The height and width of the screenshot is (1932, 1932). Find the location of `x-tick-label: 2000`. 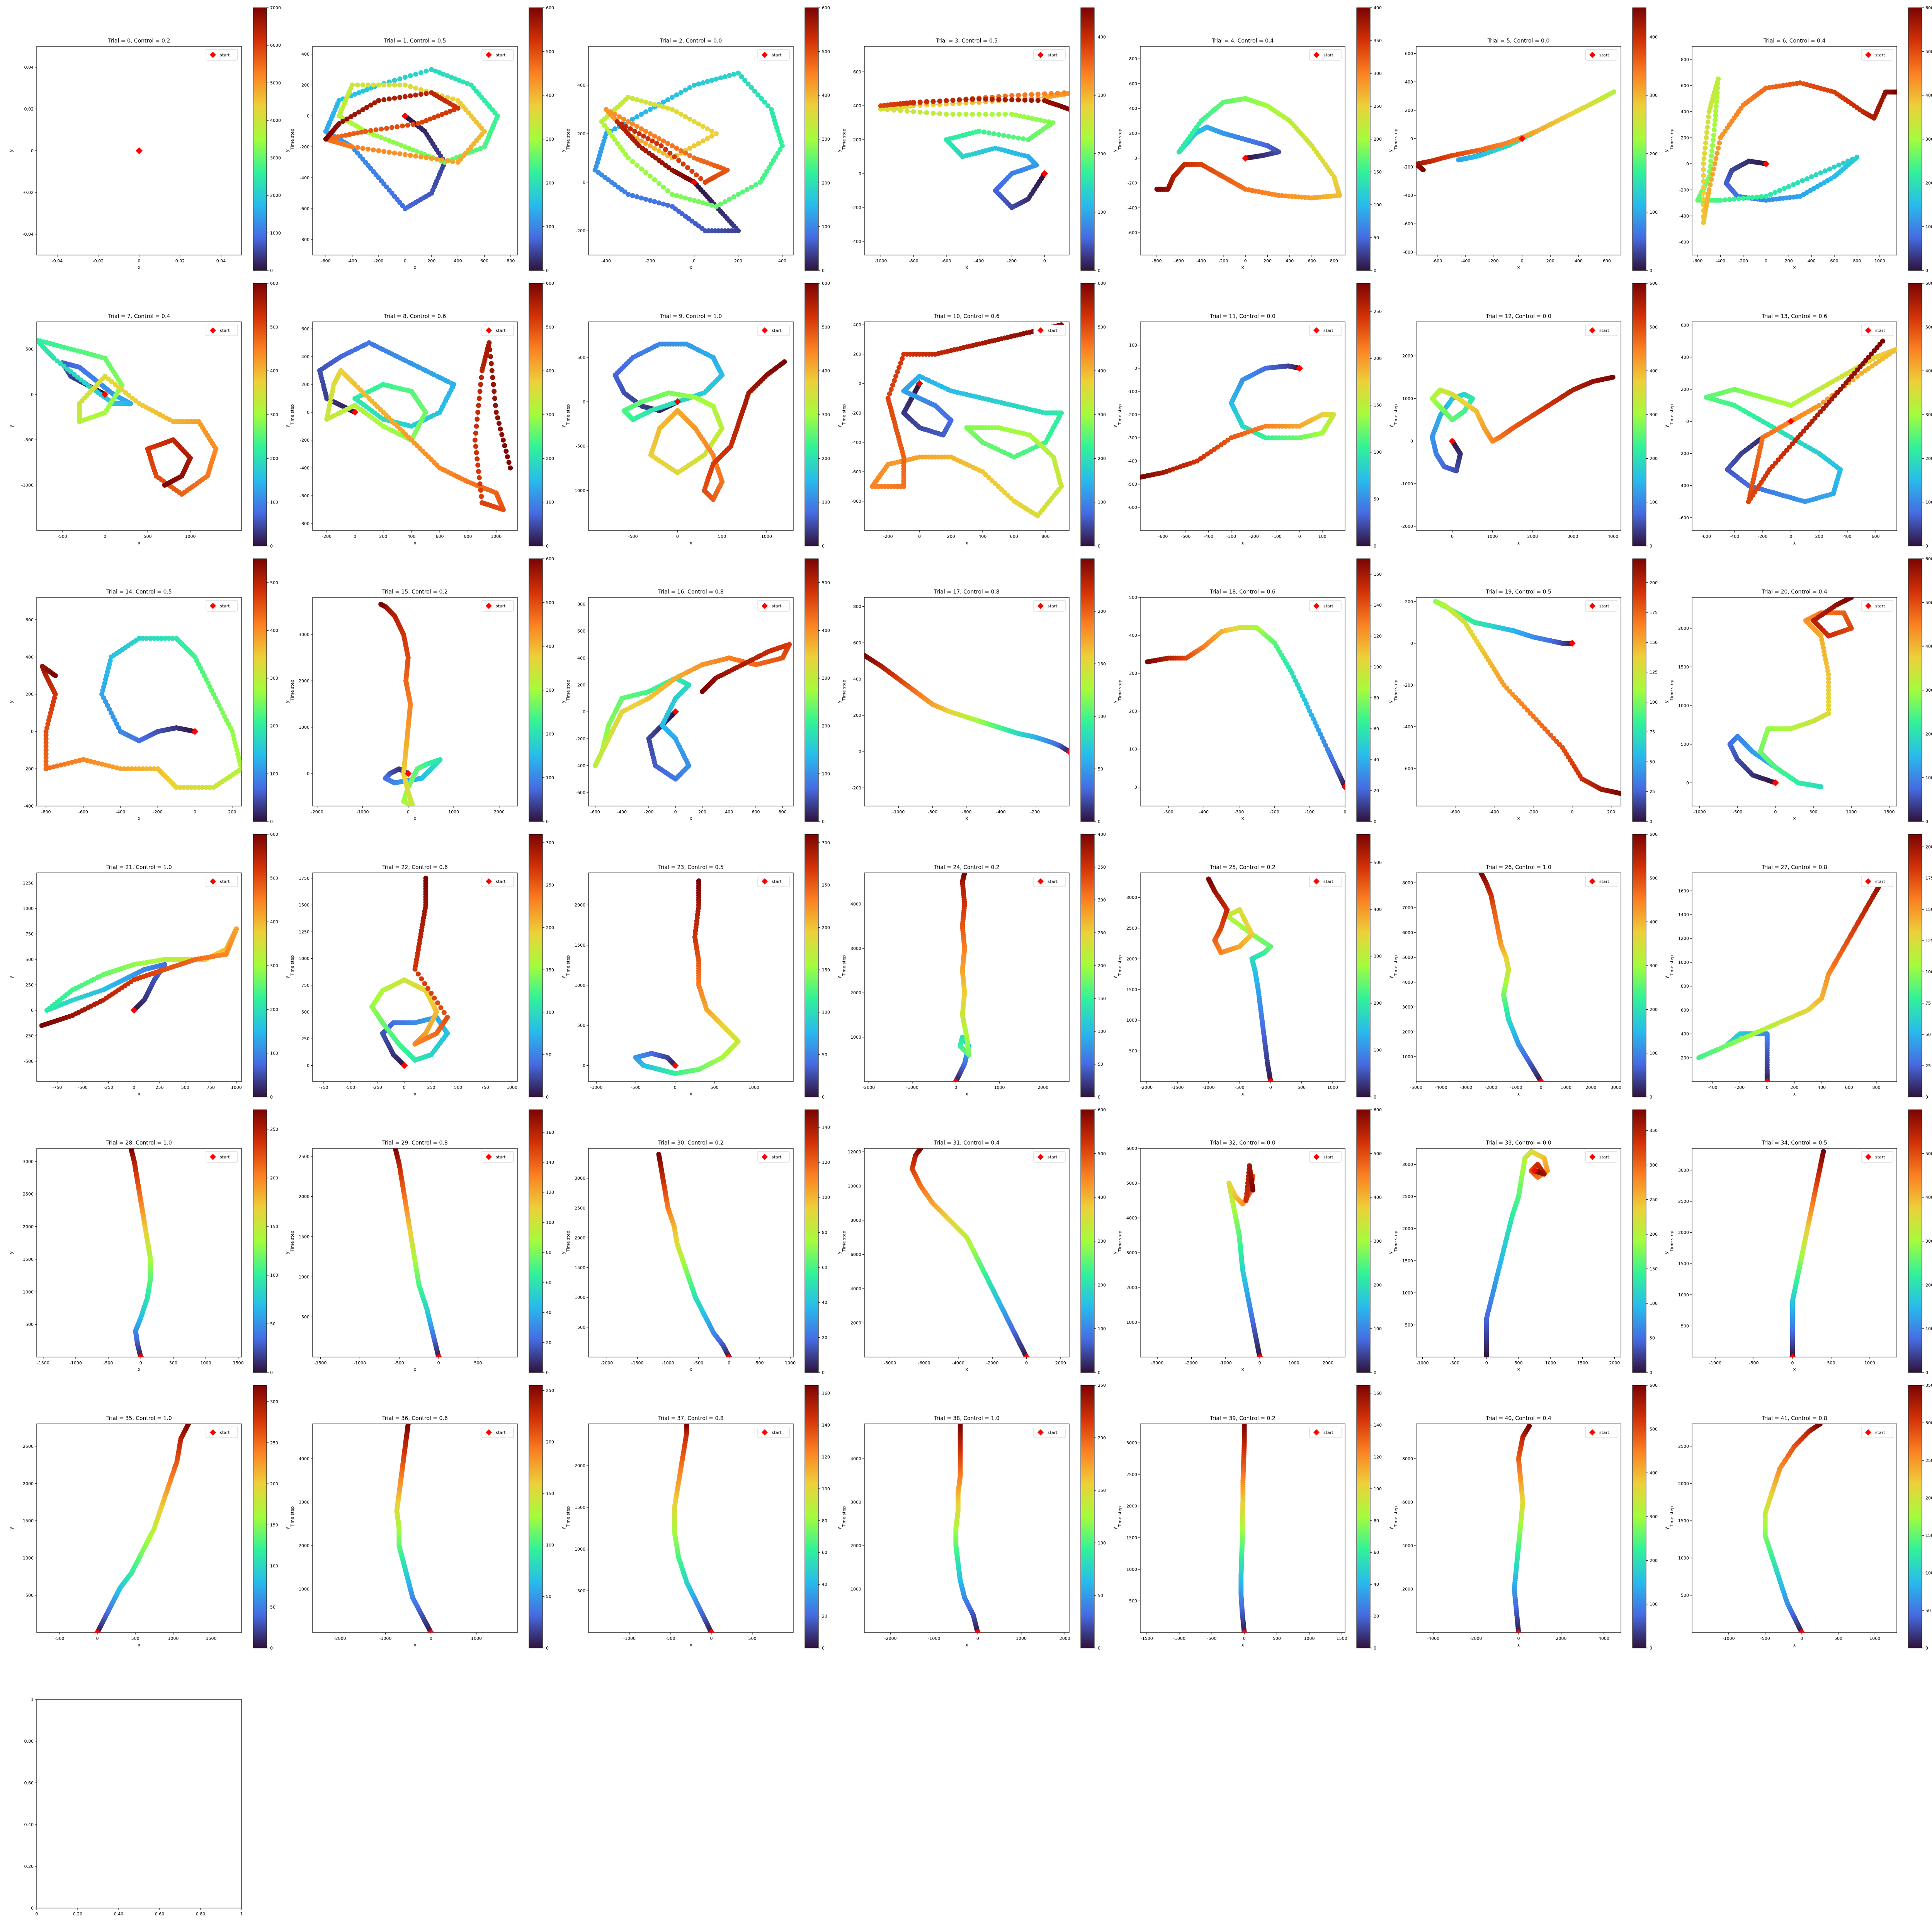

x-tick-label: 2000 is located at coordinates (500, 813).